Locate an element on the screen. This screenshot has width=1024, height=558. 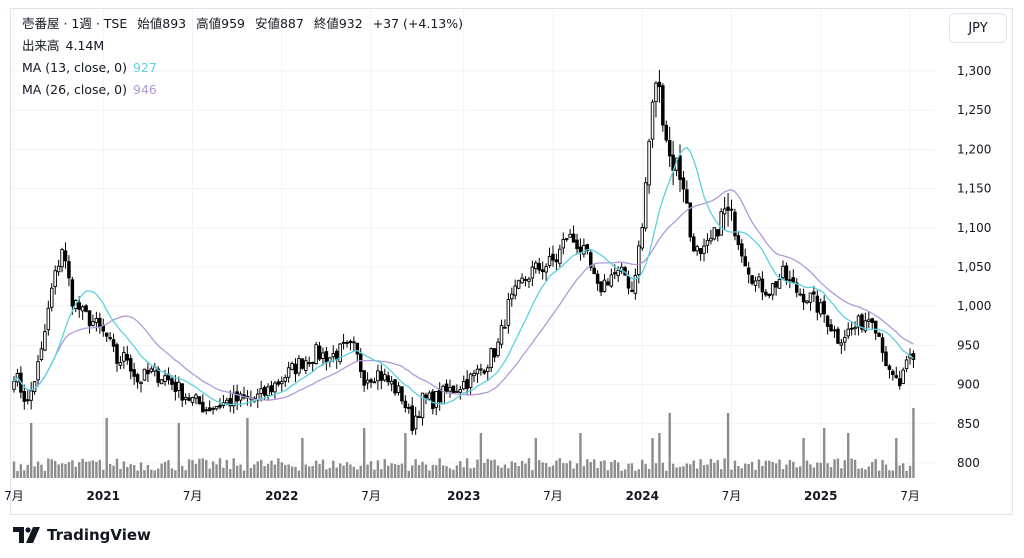
volume-bars is located at coordinates (463, 443).